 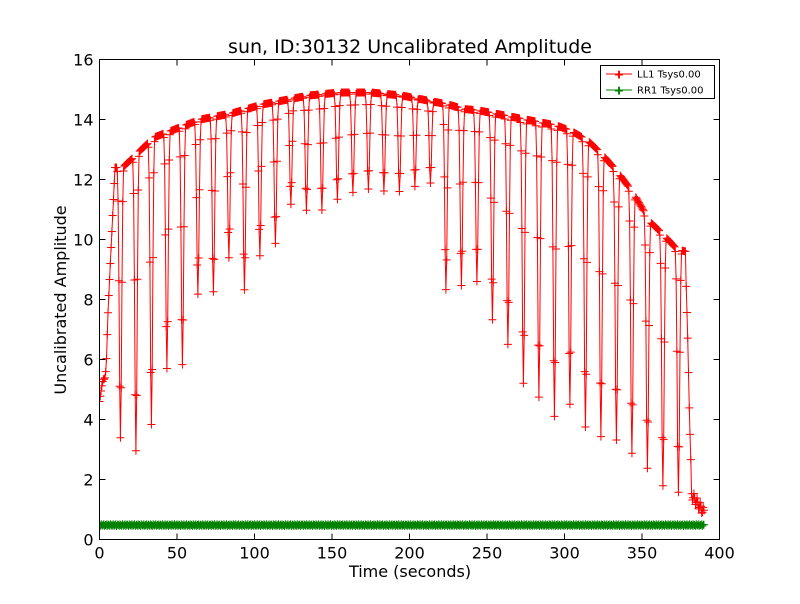 I want to click on y-tick-label: 16, so click(x=83, y=60).